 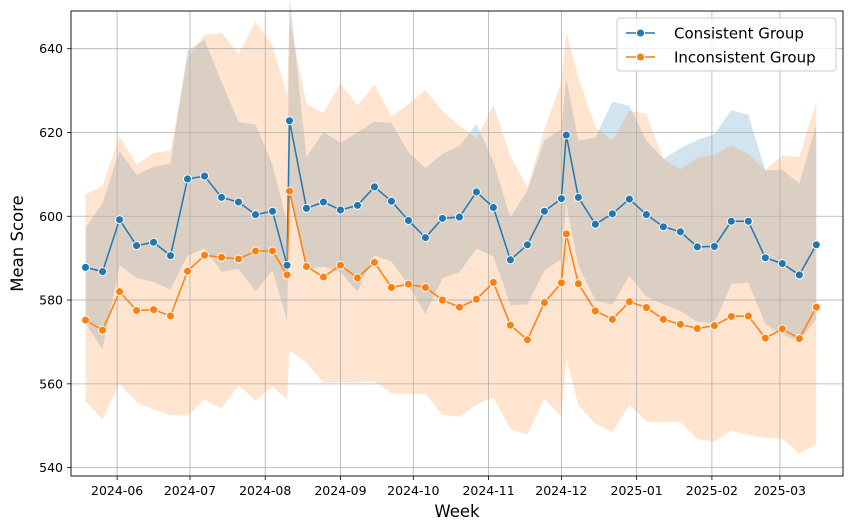 I want to click on legend: Consistent Group Inconsistent Group, so click(x=726, y=44).